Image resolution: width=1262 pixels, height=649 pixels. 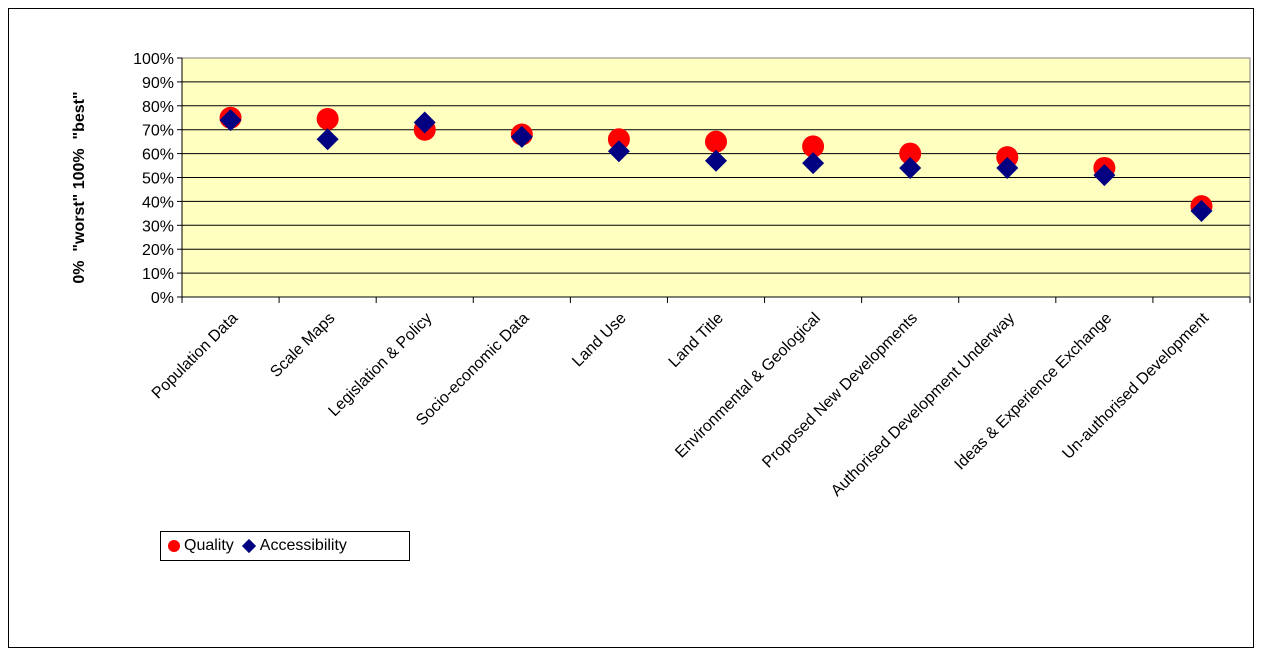 I want to click on y-tick-label: 10%, so click(x=158, y=274).